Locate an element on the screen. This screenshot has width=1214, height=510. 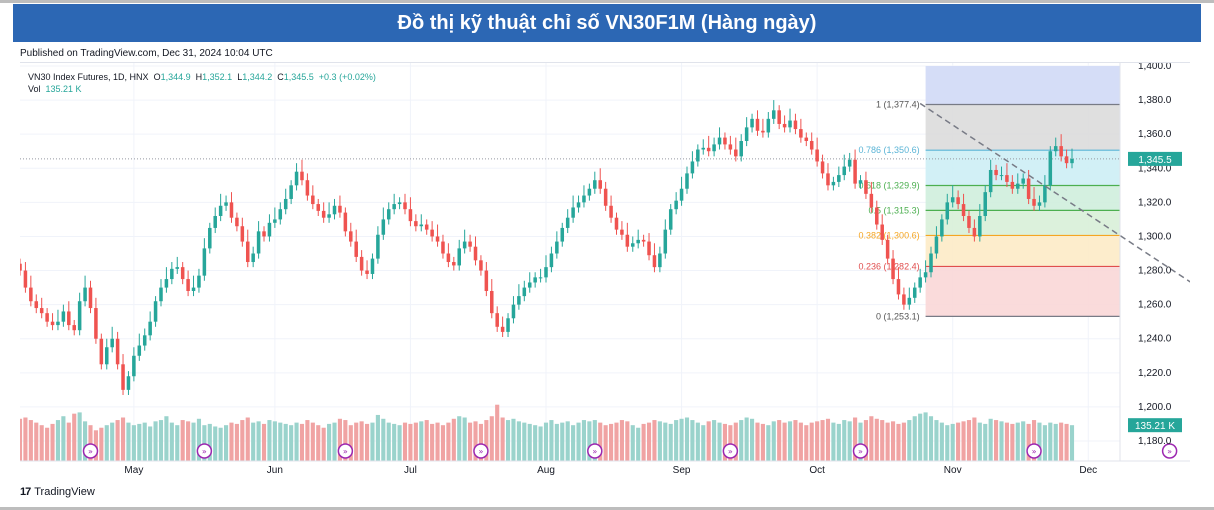
tradingview-brand: TradingView is located at coordinates (64, 492).